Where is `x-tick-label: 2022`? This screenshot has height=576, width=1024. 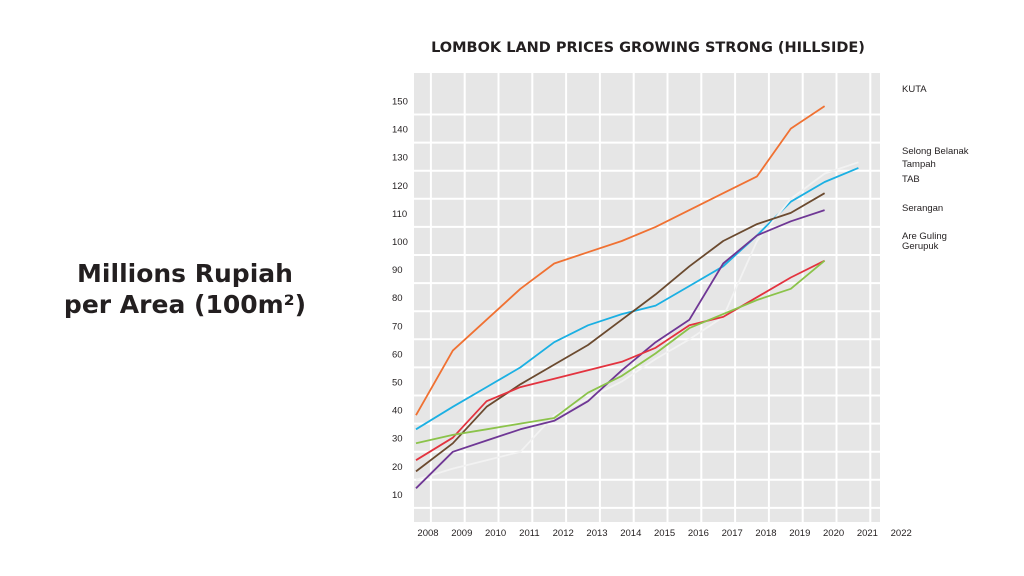
x-tick-label: 2022 is located at coordinates (901, 533).